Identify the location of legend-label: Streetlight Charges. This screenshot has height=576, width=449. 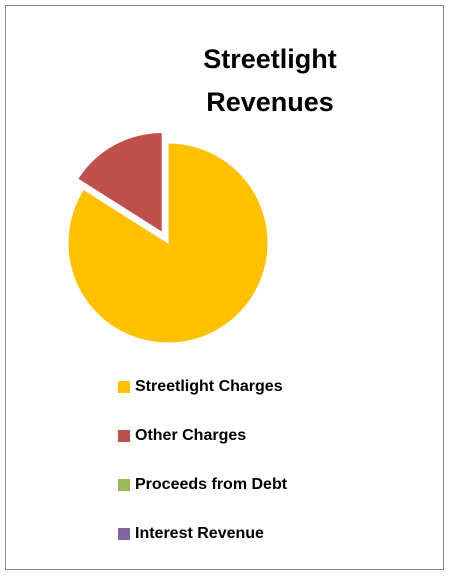
(209, 386).